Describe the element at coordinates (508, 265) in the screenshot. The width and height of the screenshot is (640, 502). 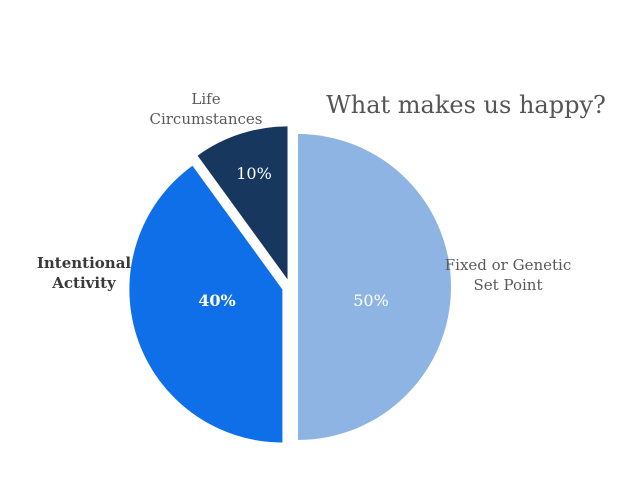
I see `slice-category-label-line: Fixed or Genetic` at that location.